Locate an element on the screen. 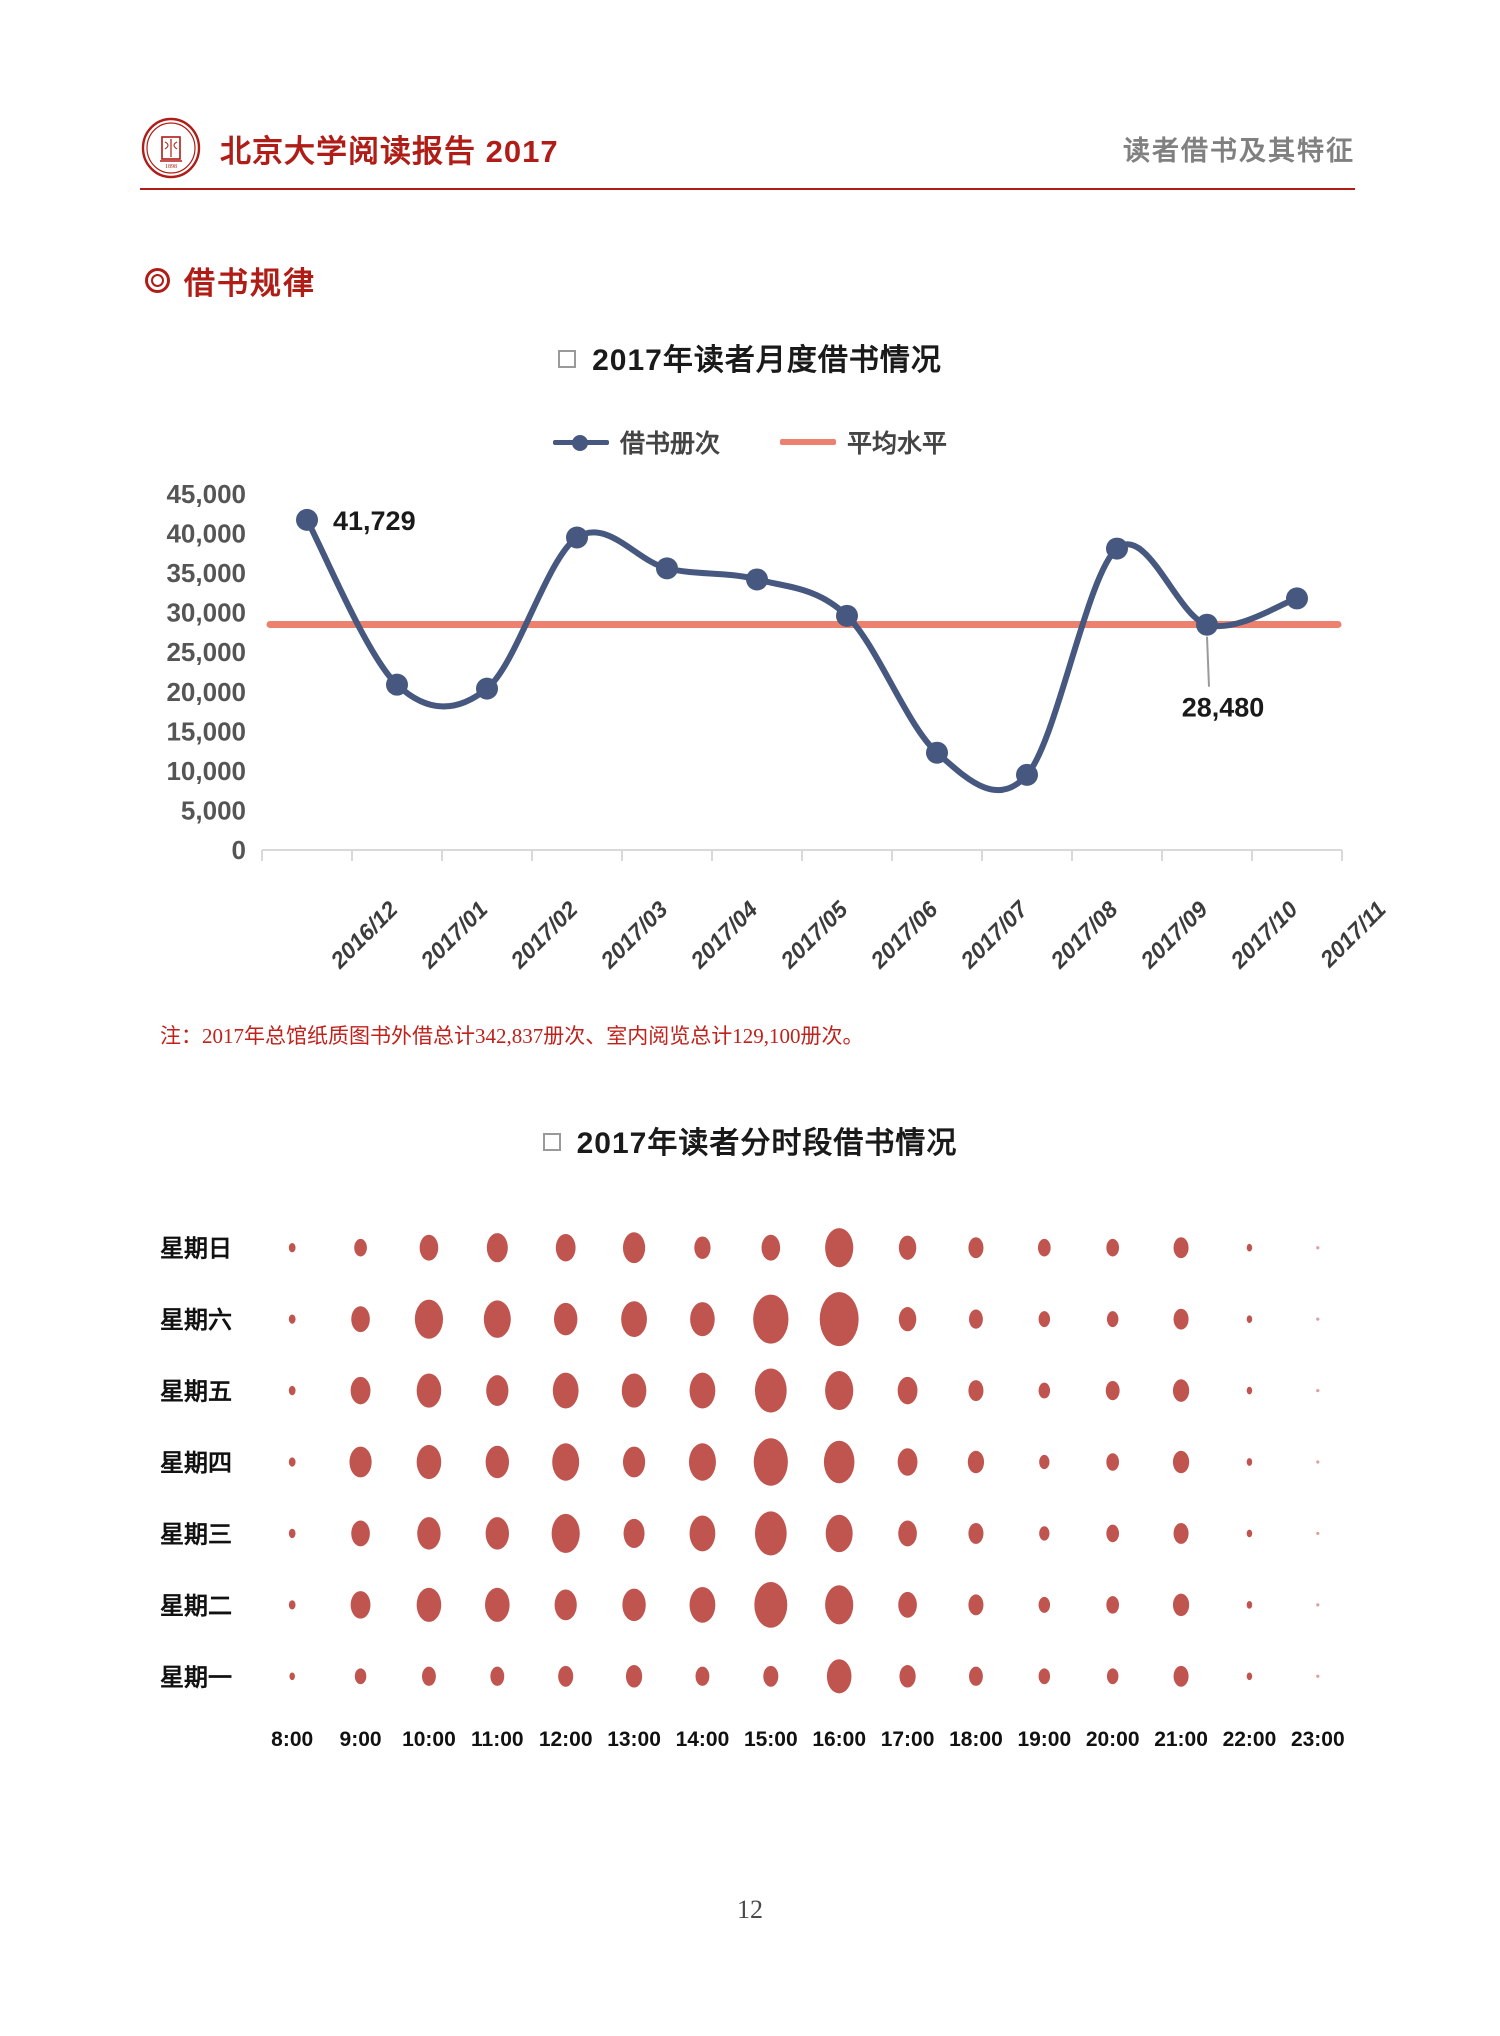 This screenshot has width=1500, height=2036. chart2-title-label: 2017年读者分时段借书情况 is located at coordinates (767, 1143).